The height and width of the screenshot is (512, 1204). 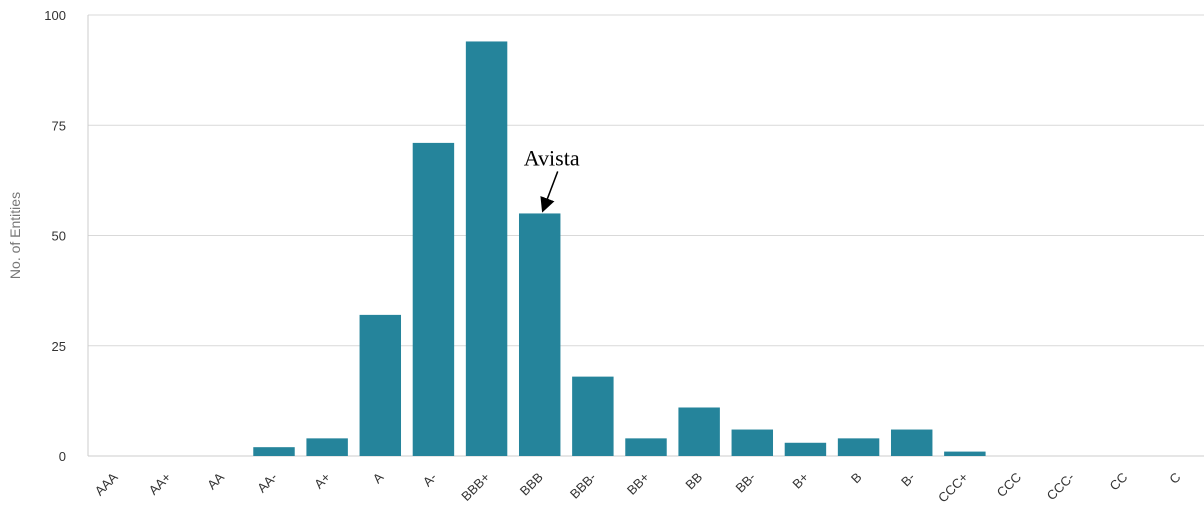 I want to click on annotation: Avista, so click(x=552, y=179).